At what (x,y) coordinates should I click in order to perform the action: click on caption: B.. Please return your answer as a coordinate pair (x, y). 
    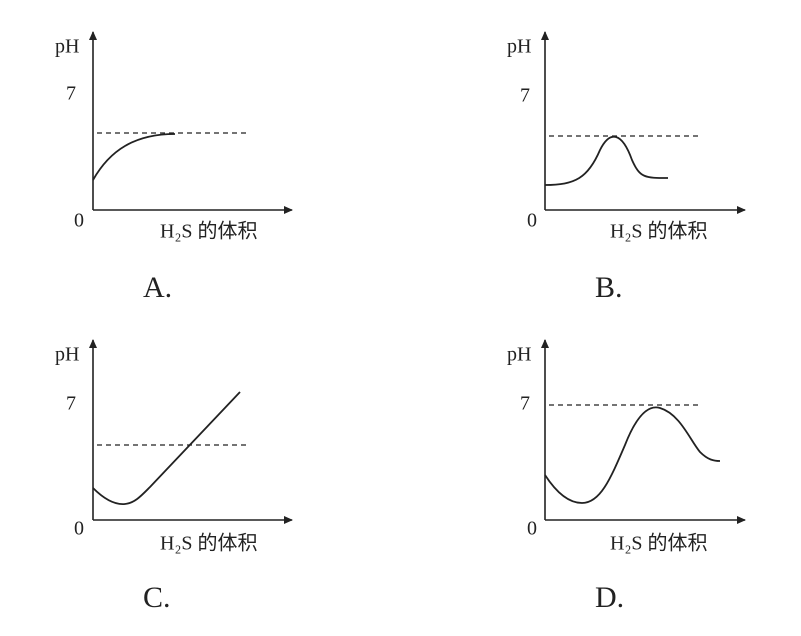
    Looking at the image, I should click on (609, 287).